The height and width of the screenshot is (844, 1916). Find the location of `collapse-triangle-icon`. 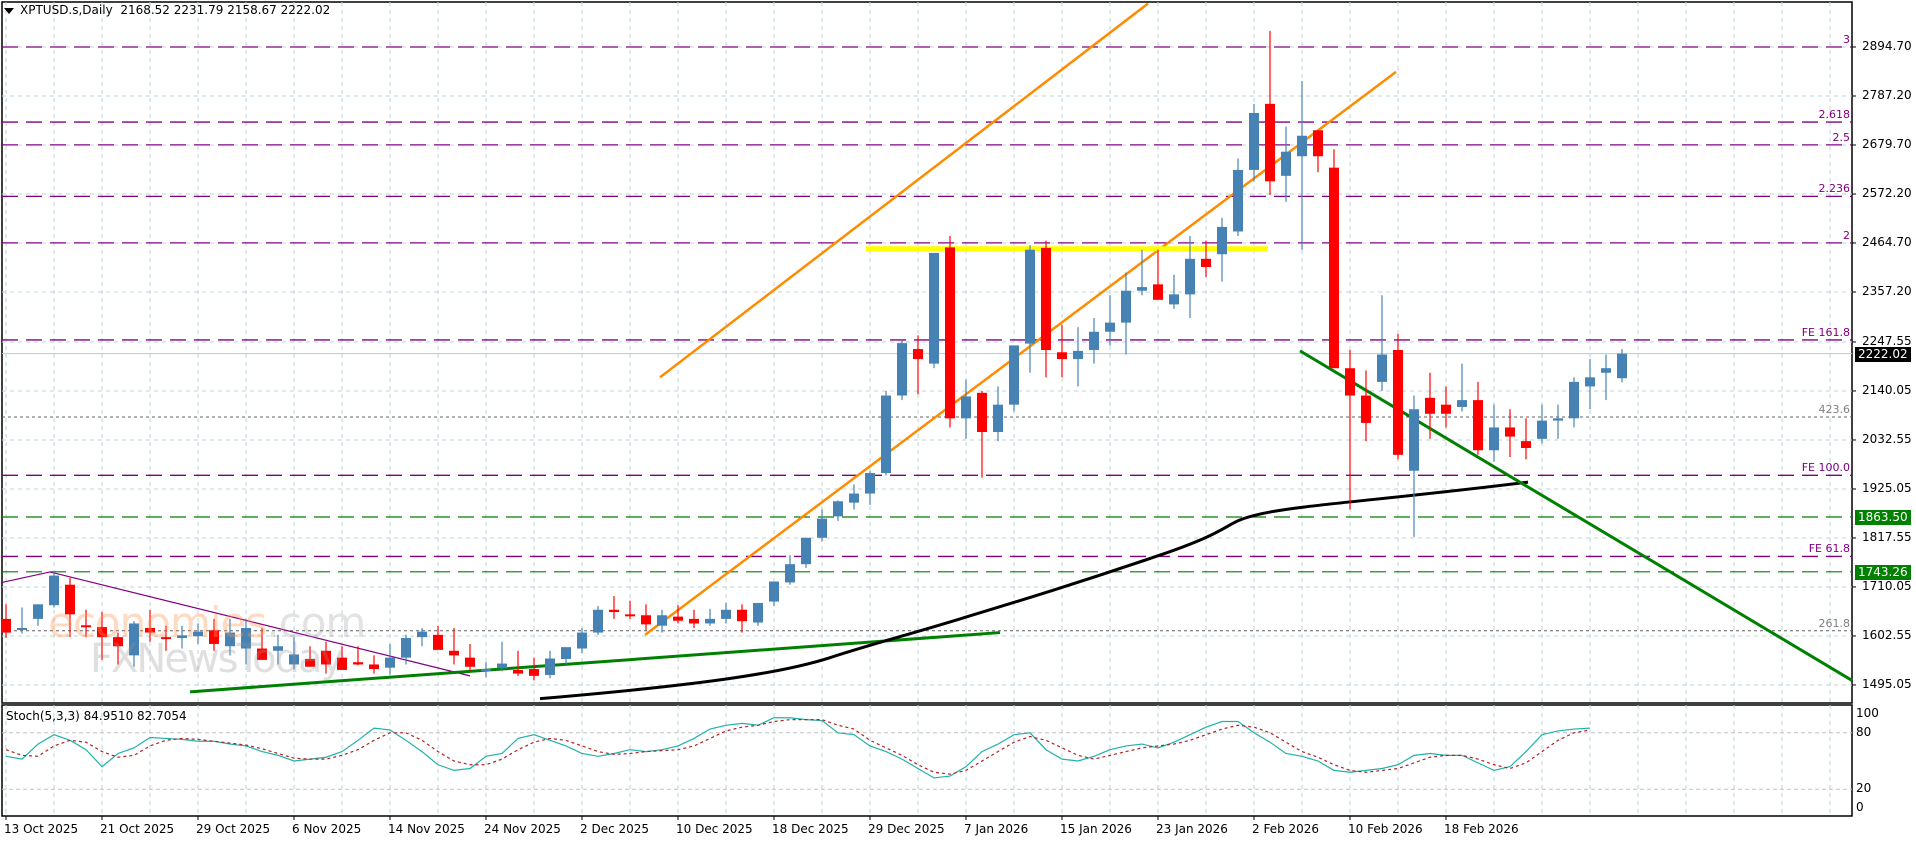

collapse-triangle-icon is located at coordinates (9, 10).